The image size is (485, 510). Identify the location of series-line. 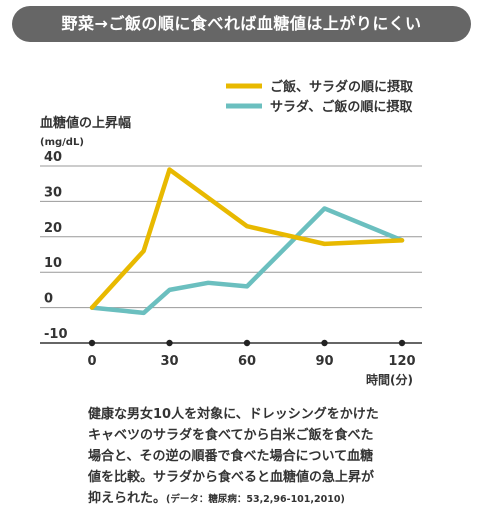
(247, 261).